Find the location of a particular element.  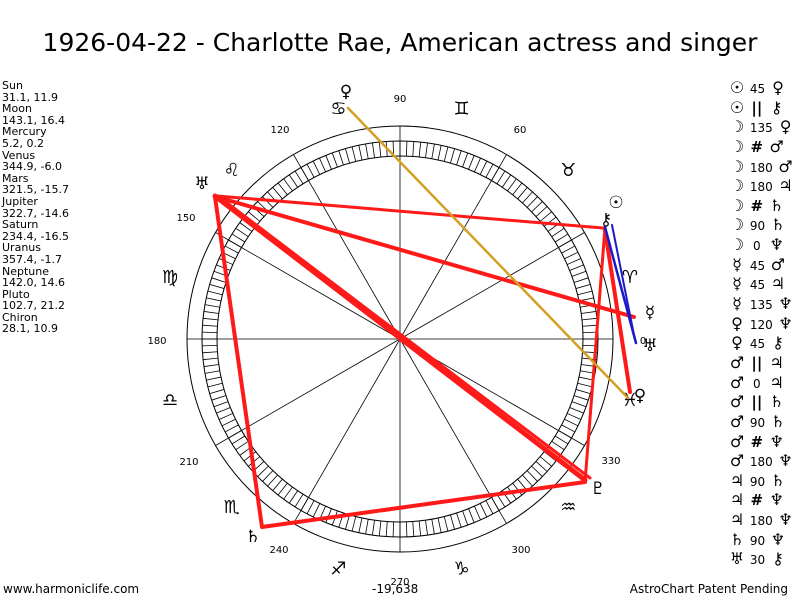

saturn-glyph-icon: ♄ is located at coordinates (252, 537).